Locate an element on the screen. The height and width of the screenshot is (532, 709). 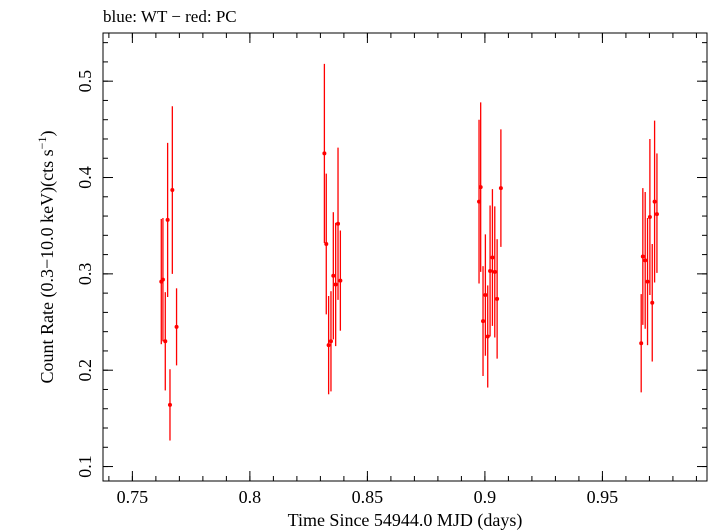
x-tick-label: 0.85 is located at coordinates (368, 497).